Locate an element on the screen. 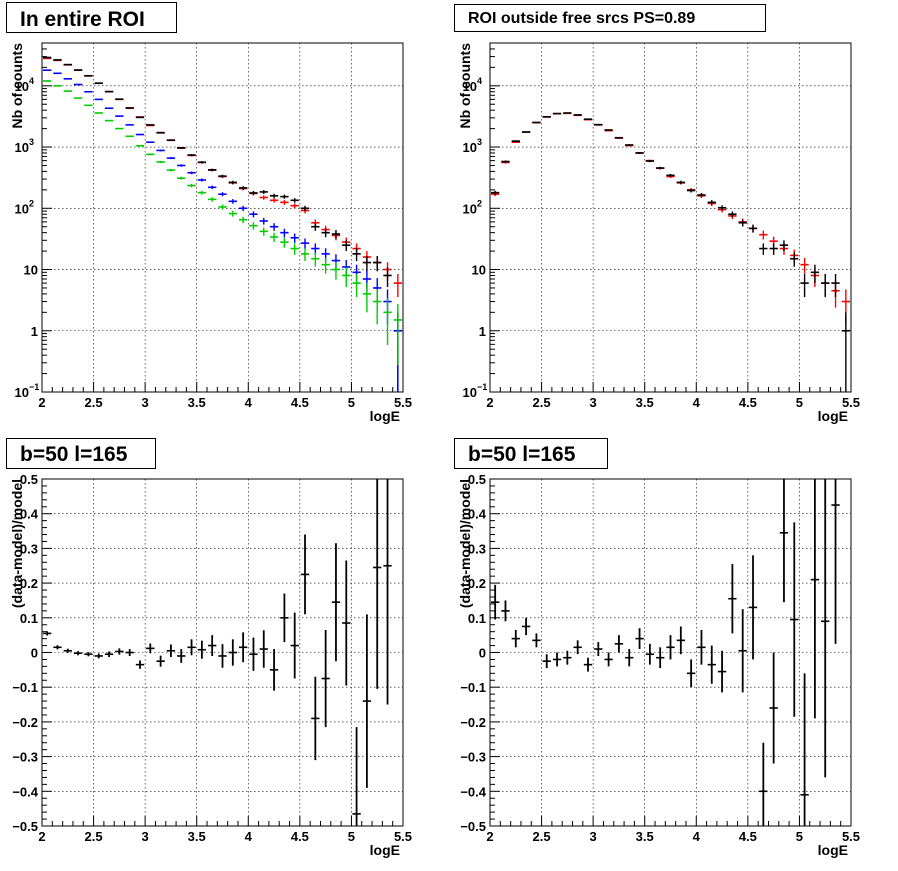 The image size is (898, 871). chart-title-1: In entire ROI is located at coordinates (91, 17).